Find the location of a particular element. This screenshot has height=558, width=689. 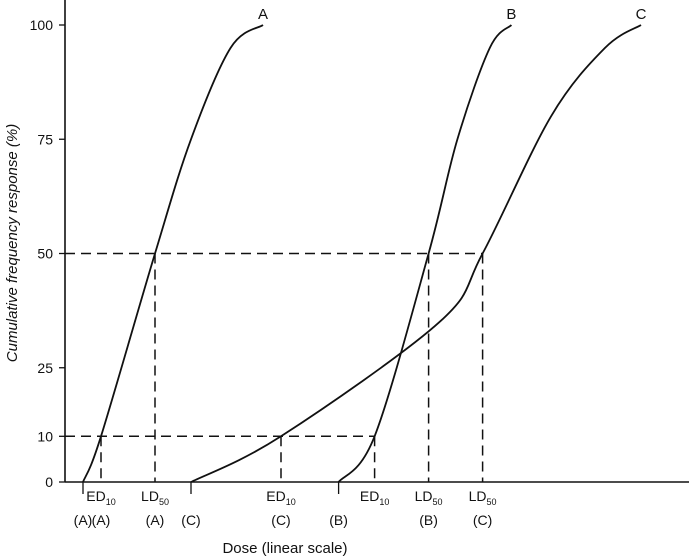

x-axis-label: Dose (linear scale) is located at coordinates (284, 548).